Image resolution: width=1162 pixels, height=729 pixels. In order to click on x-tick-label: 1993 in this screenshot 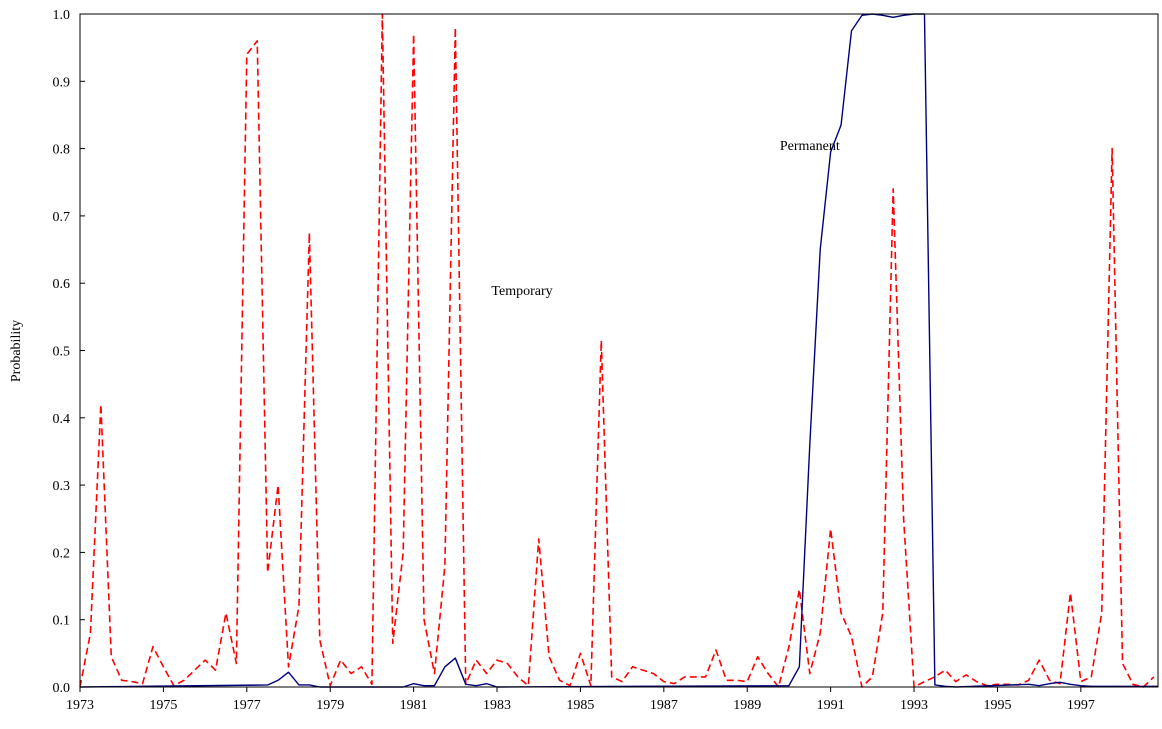, I will do `click(914, 705)`.